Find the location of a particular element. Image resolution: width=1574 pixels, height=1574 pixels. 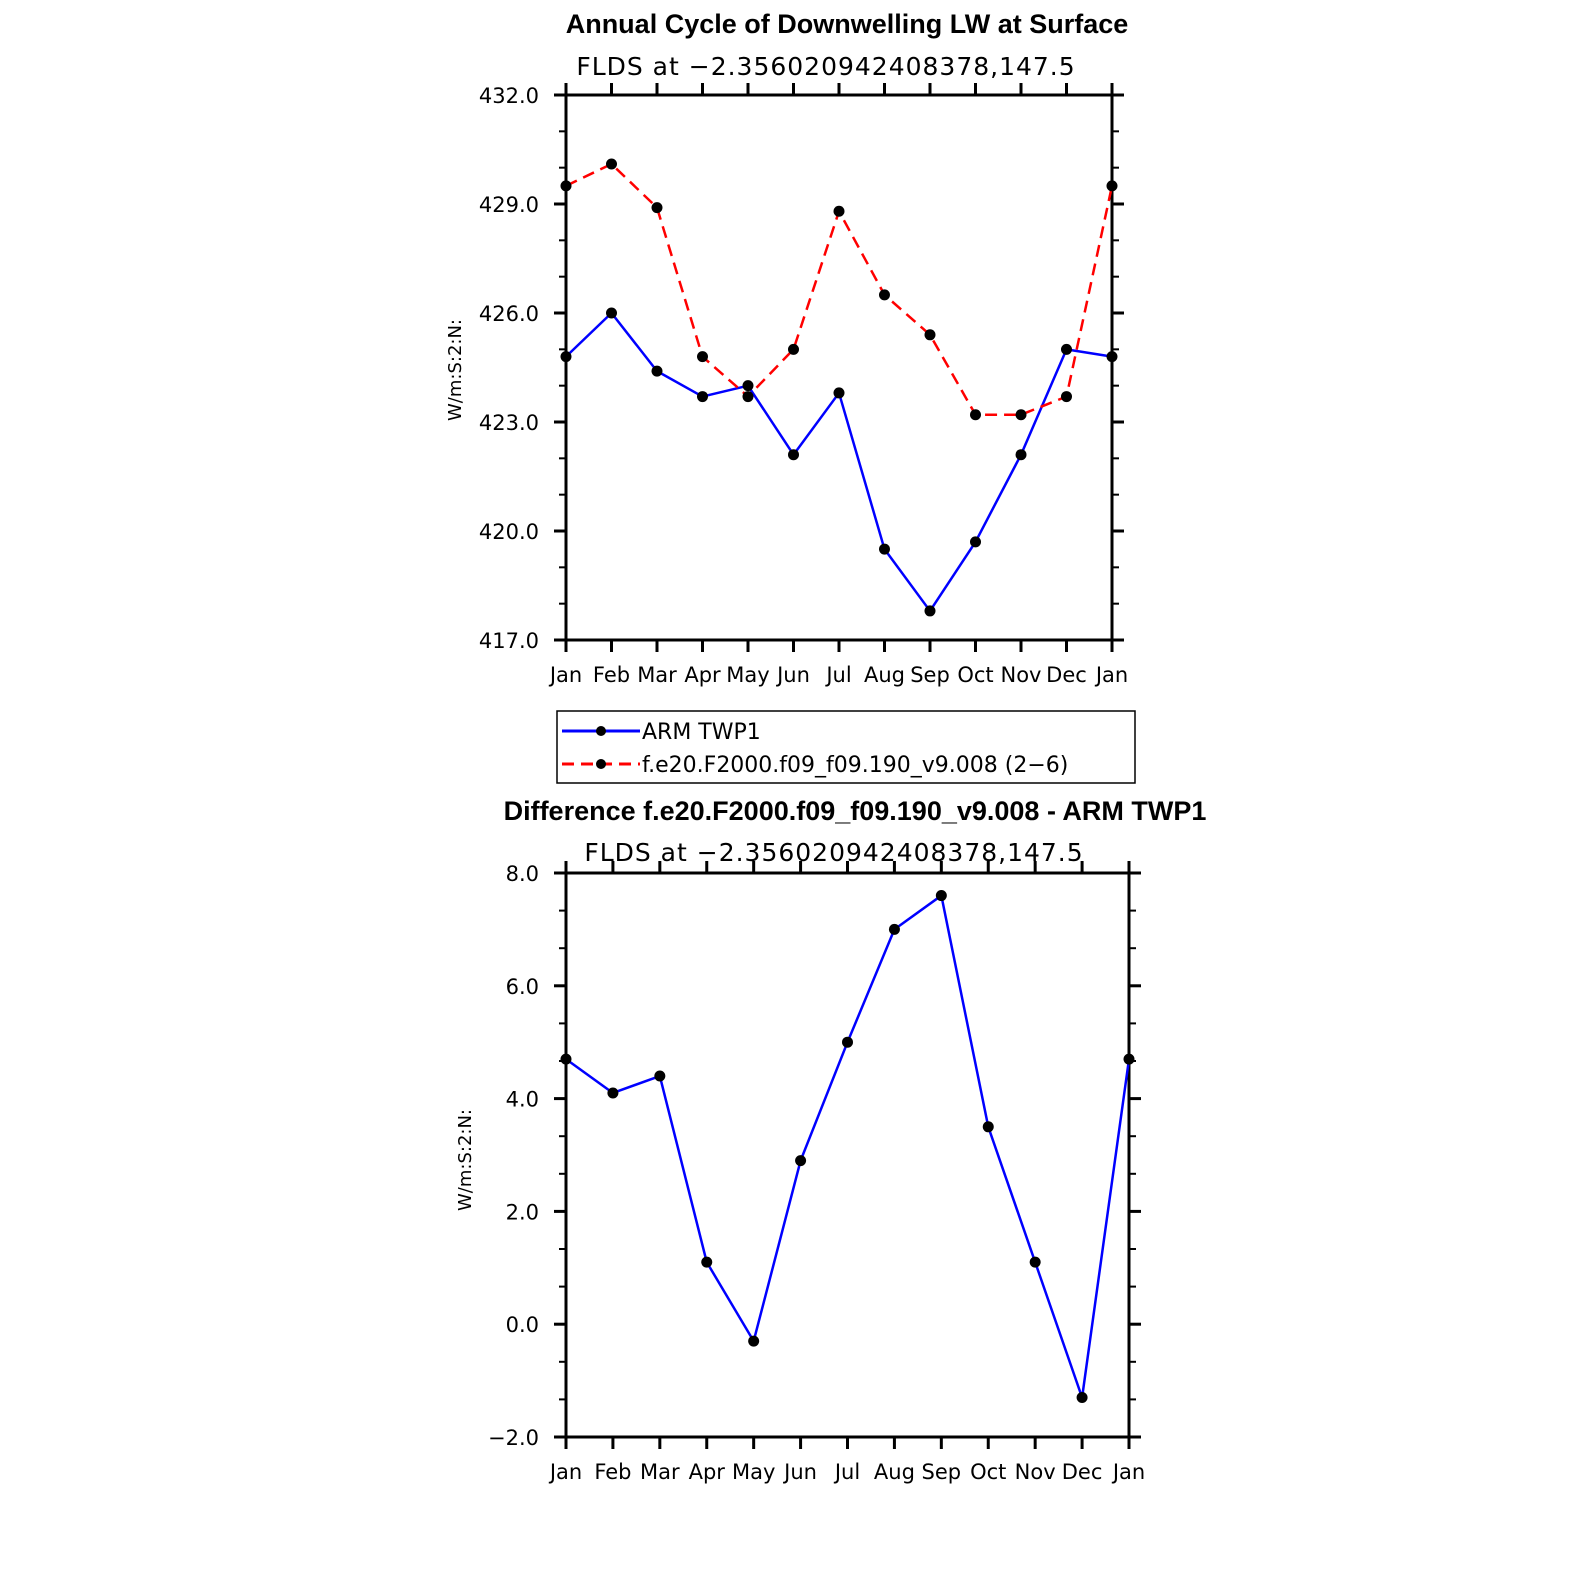

chart1-x-tick-label: Feb is located at coordinates (611, 675).